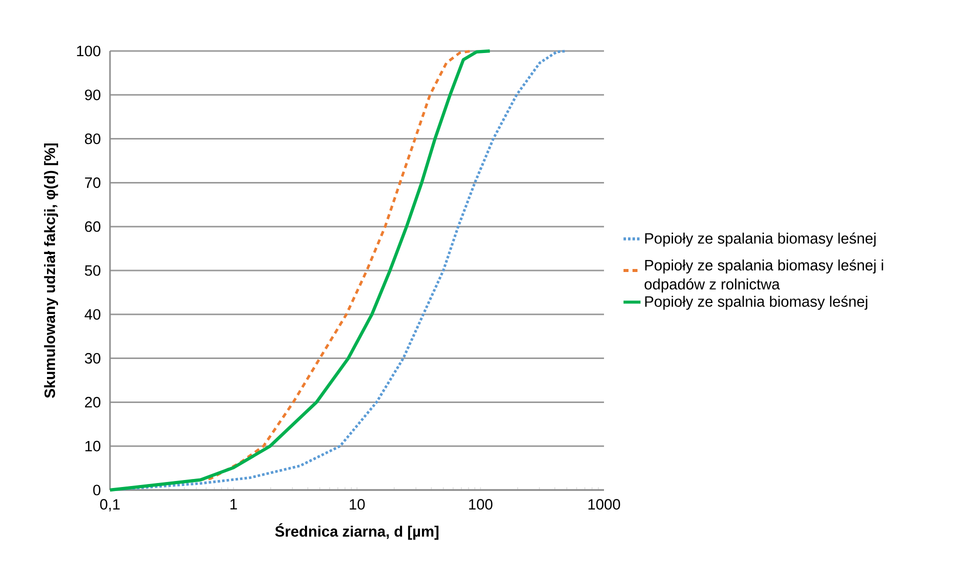 This screenshot has width=976, height=575. I want to click on y-tick-label: 80, so click(92, 138).